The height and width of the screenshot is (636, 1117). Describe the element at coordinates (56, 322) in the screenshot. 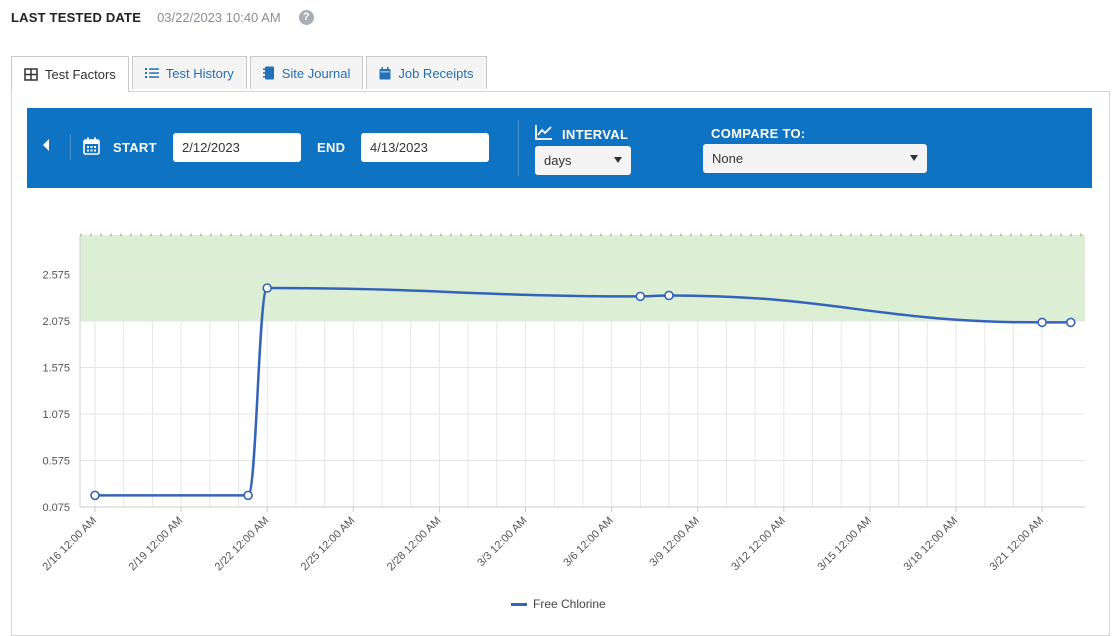

I see `y-tick-label: 2.075` at that location.